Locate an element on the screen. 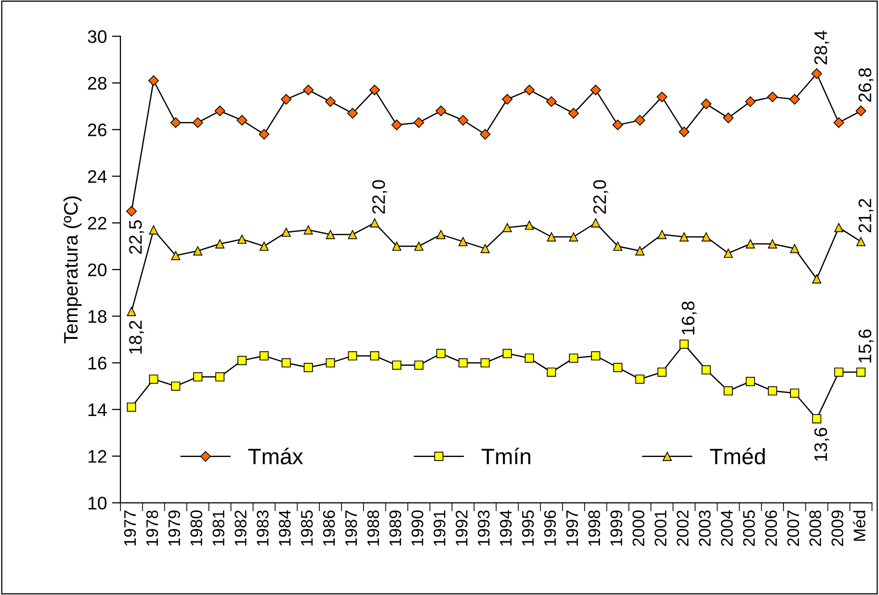 This screenshot has height=595, width=879. x-tick-label: 1987 is located at coordinates (351, 528).